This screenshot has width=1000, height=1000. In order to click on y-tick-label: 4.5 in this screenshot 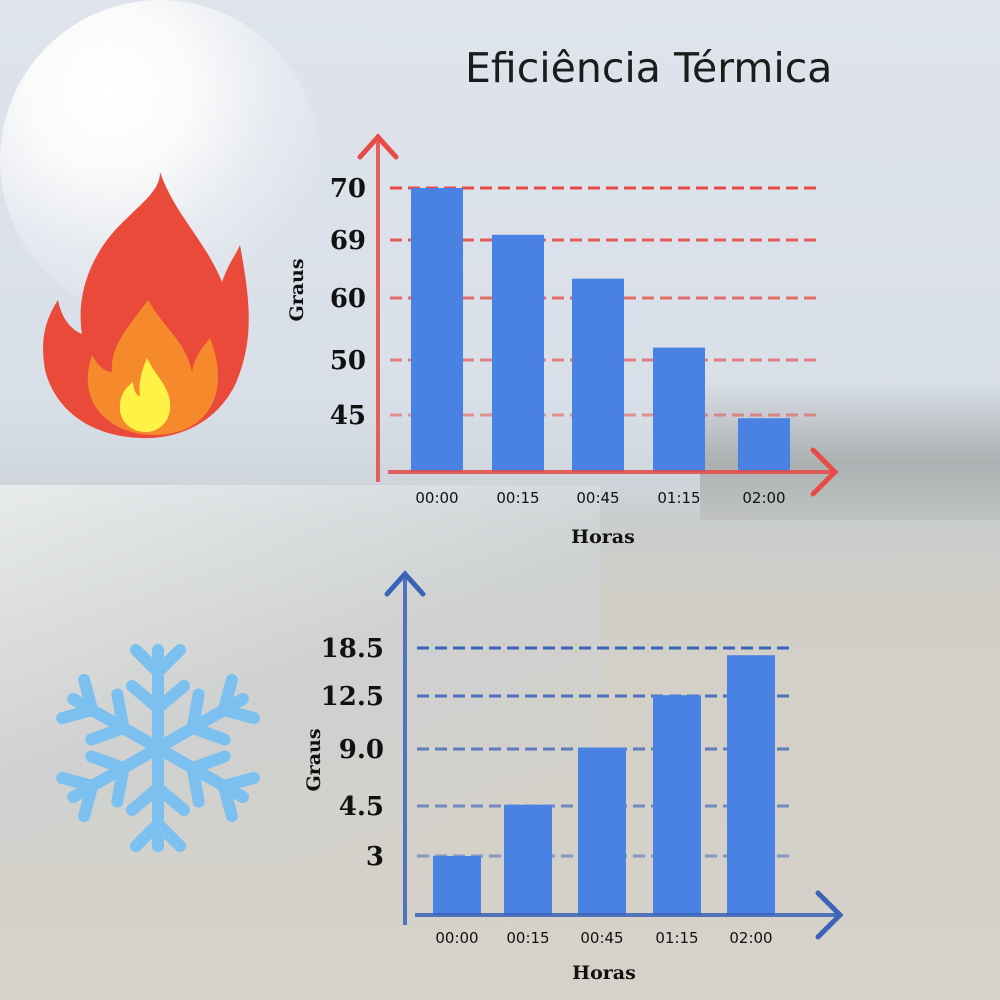, I will do `click(361, 807)`.